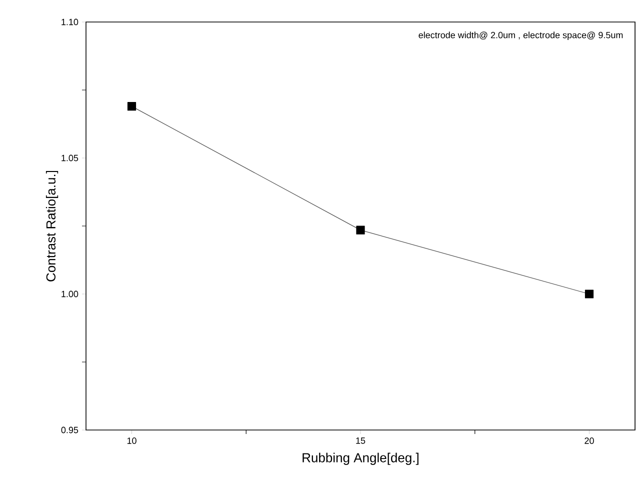 The width and height of the screenshot is (636, 492). Describe the element at coordinates (131, 441) in the screenshot. I see `x-tick-label: 10` at that location.